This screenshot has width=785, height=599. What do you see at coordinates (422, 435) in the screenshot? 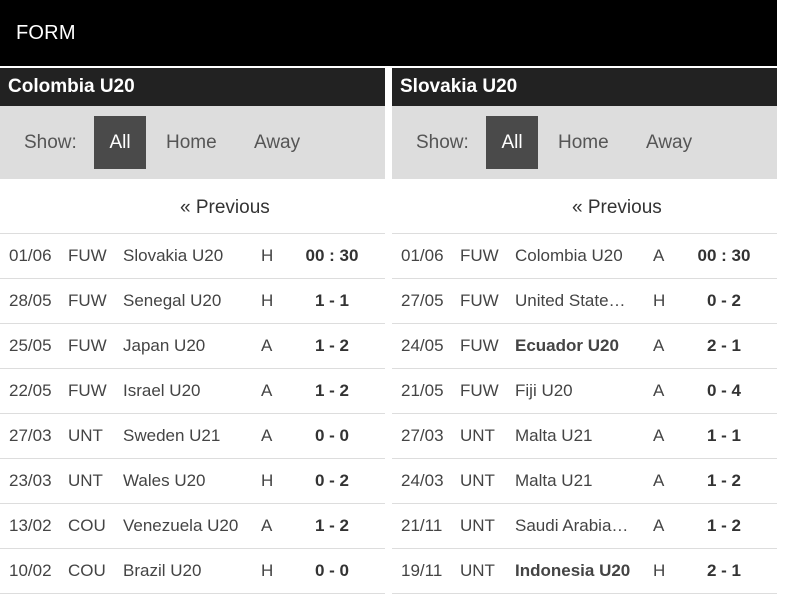
I see `match-date: 27/03` at bounding box center [422, 435].